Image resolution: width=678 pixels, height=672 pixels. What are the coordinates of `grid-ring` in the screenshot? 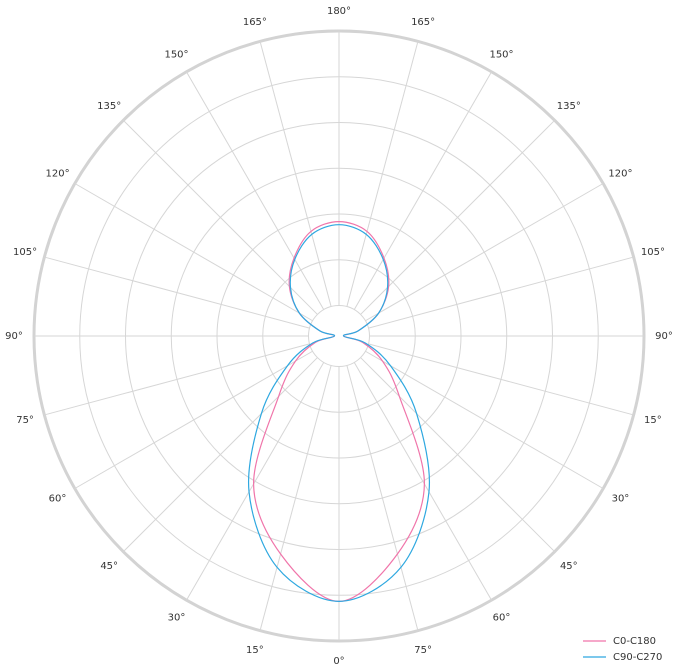 It's located at (339, 336).